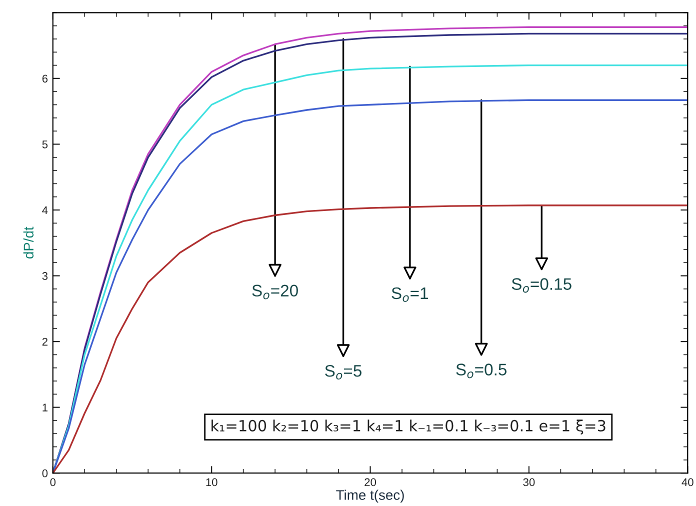 This screenshot has height=506, width=696. I want to click on annotation: S$_{o}$=1, so click(410, 294).